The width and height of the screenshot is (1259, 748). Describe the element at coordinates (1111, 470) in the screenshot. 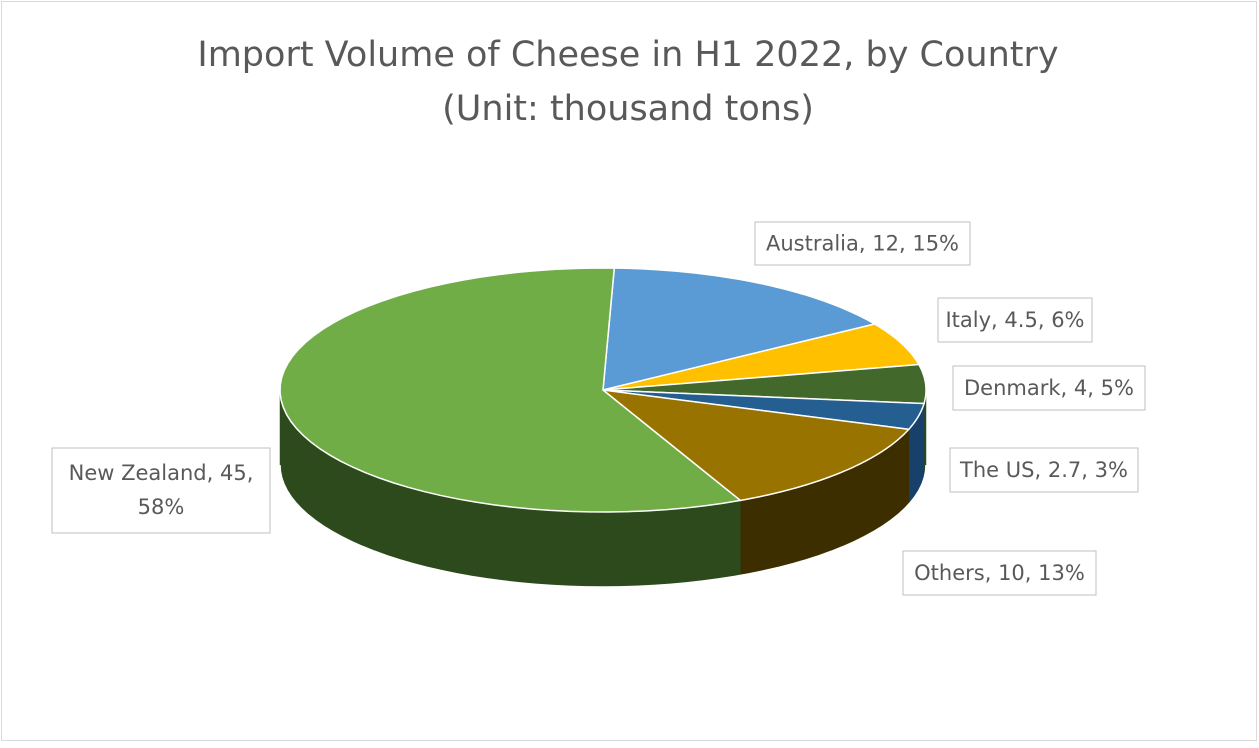

I see `label-percent: 3%` at that location.